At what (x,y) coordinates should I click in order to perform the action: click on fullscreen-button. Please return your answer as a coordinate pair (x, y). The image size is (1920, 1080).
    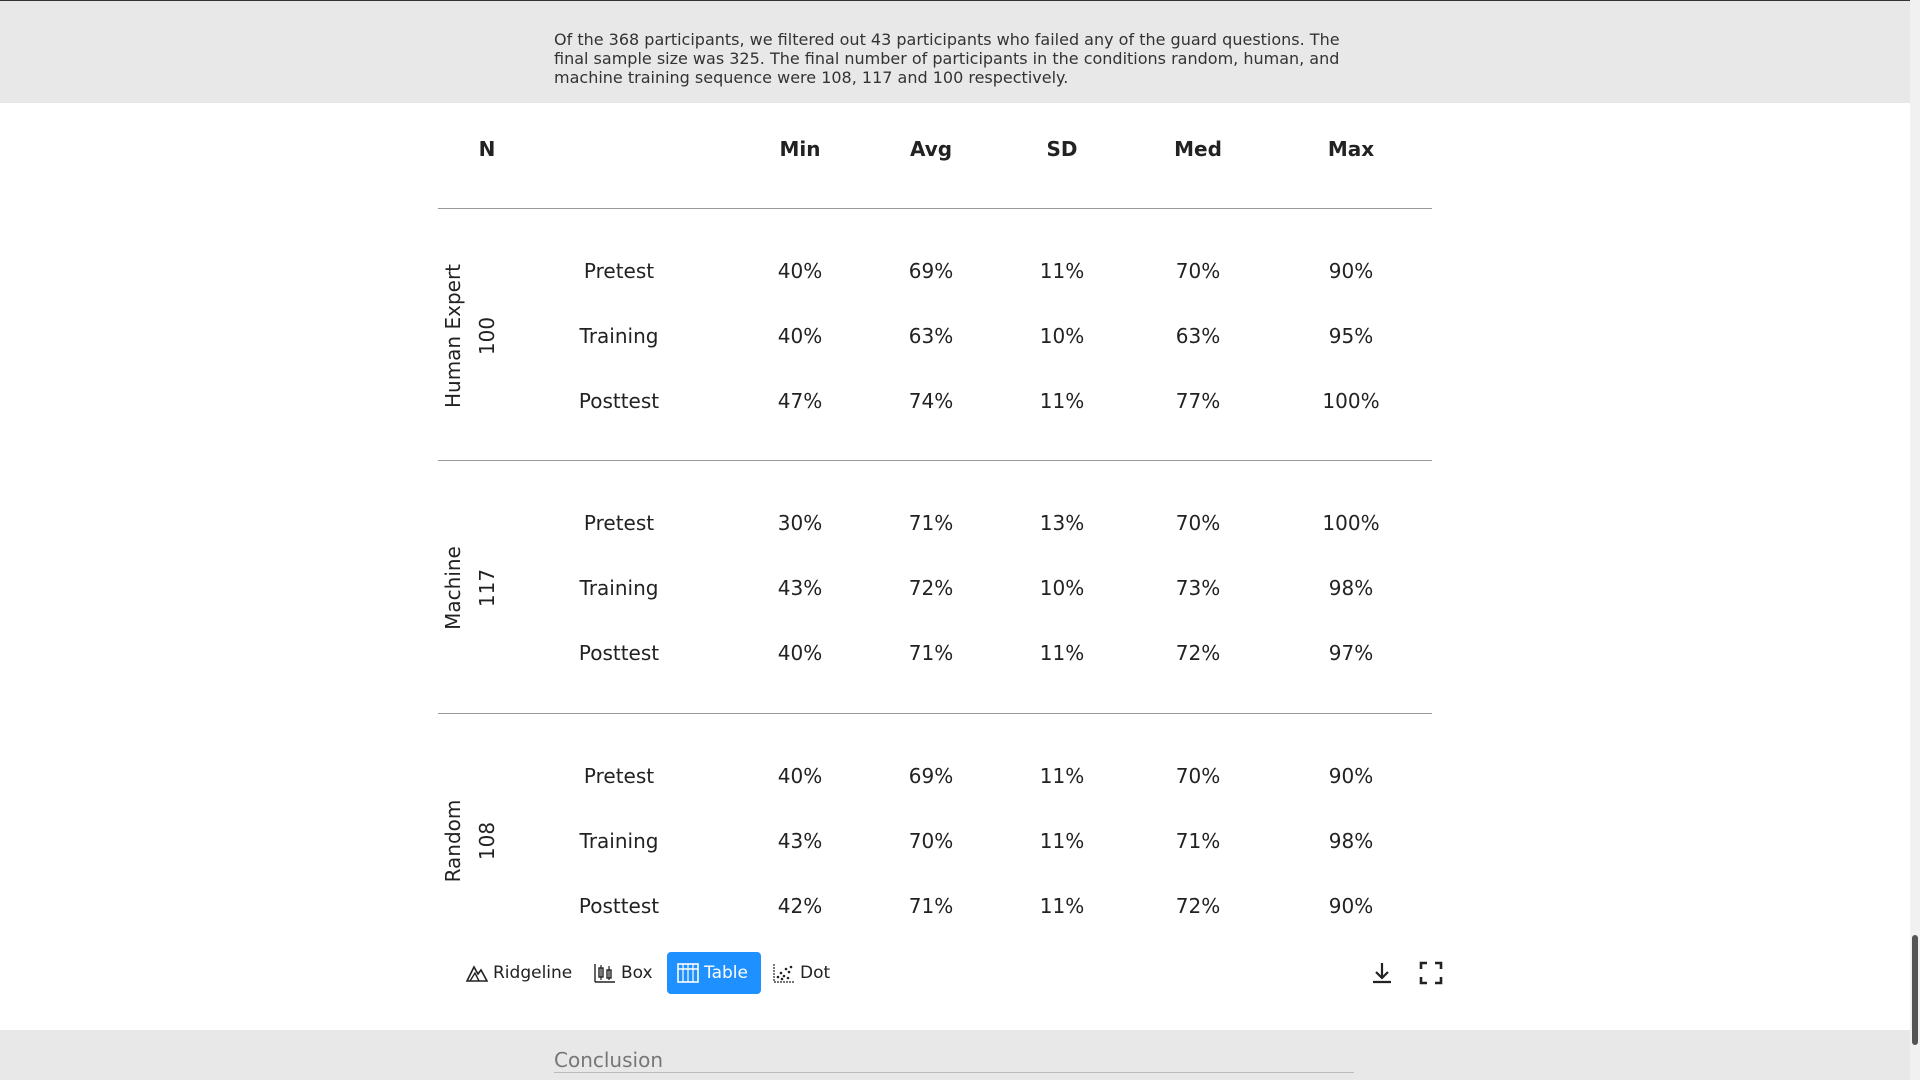
    Looking at the image, I should click on (1431, 973).